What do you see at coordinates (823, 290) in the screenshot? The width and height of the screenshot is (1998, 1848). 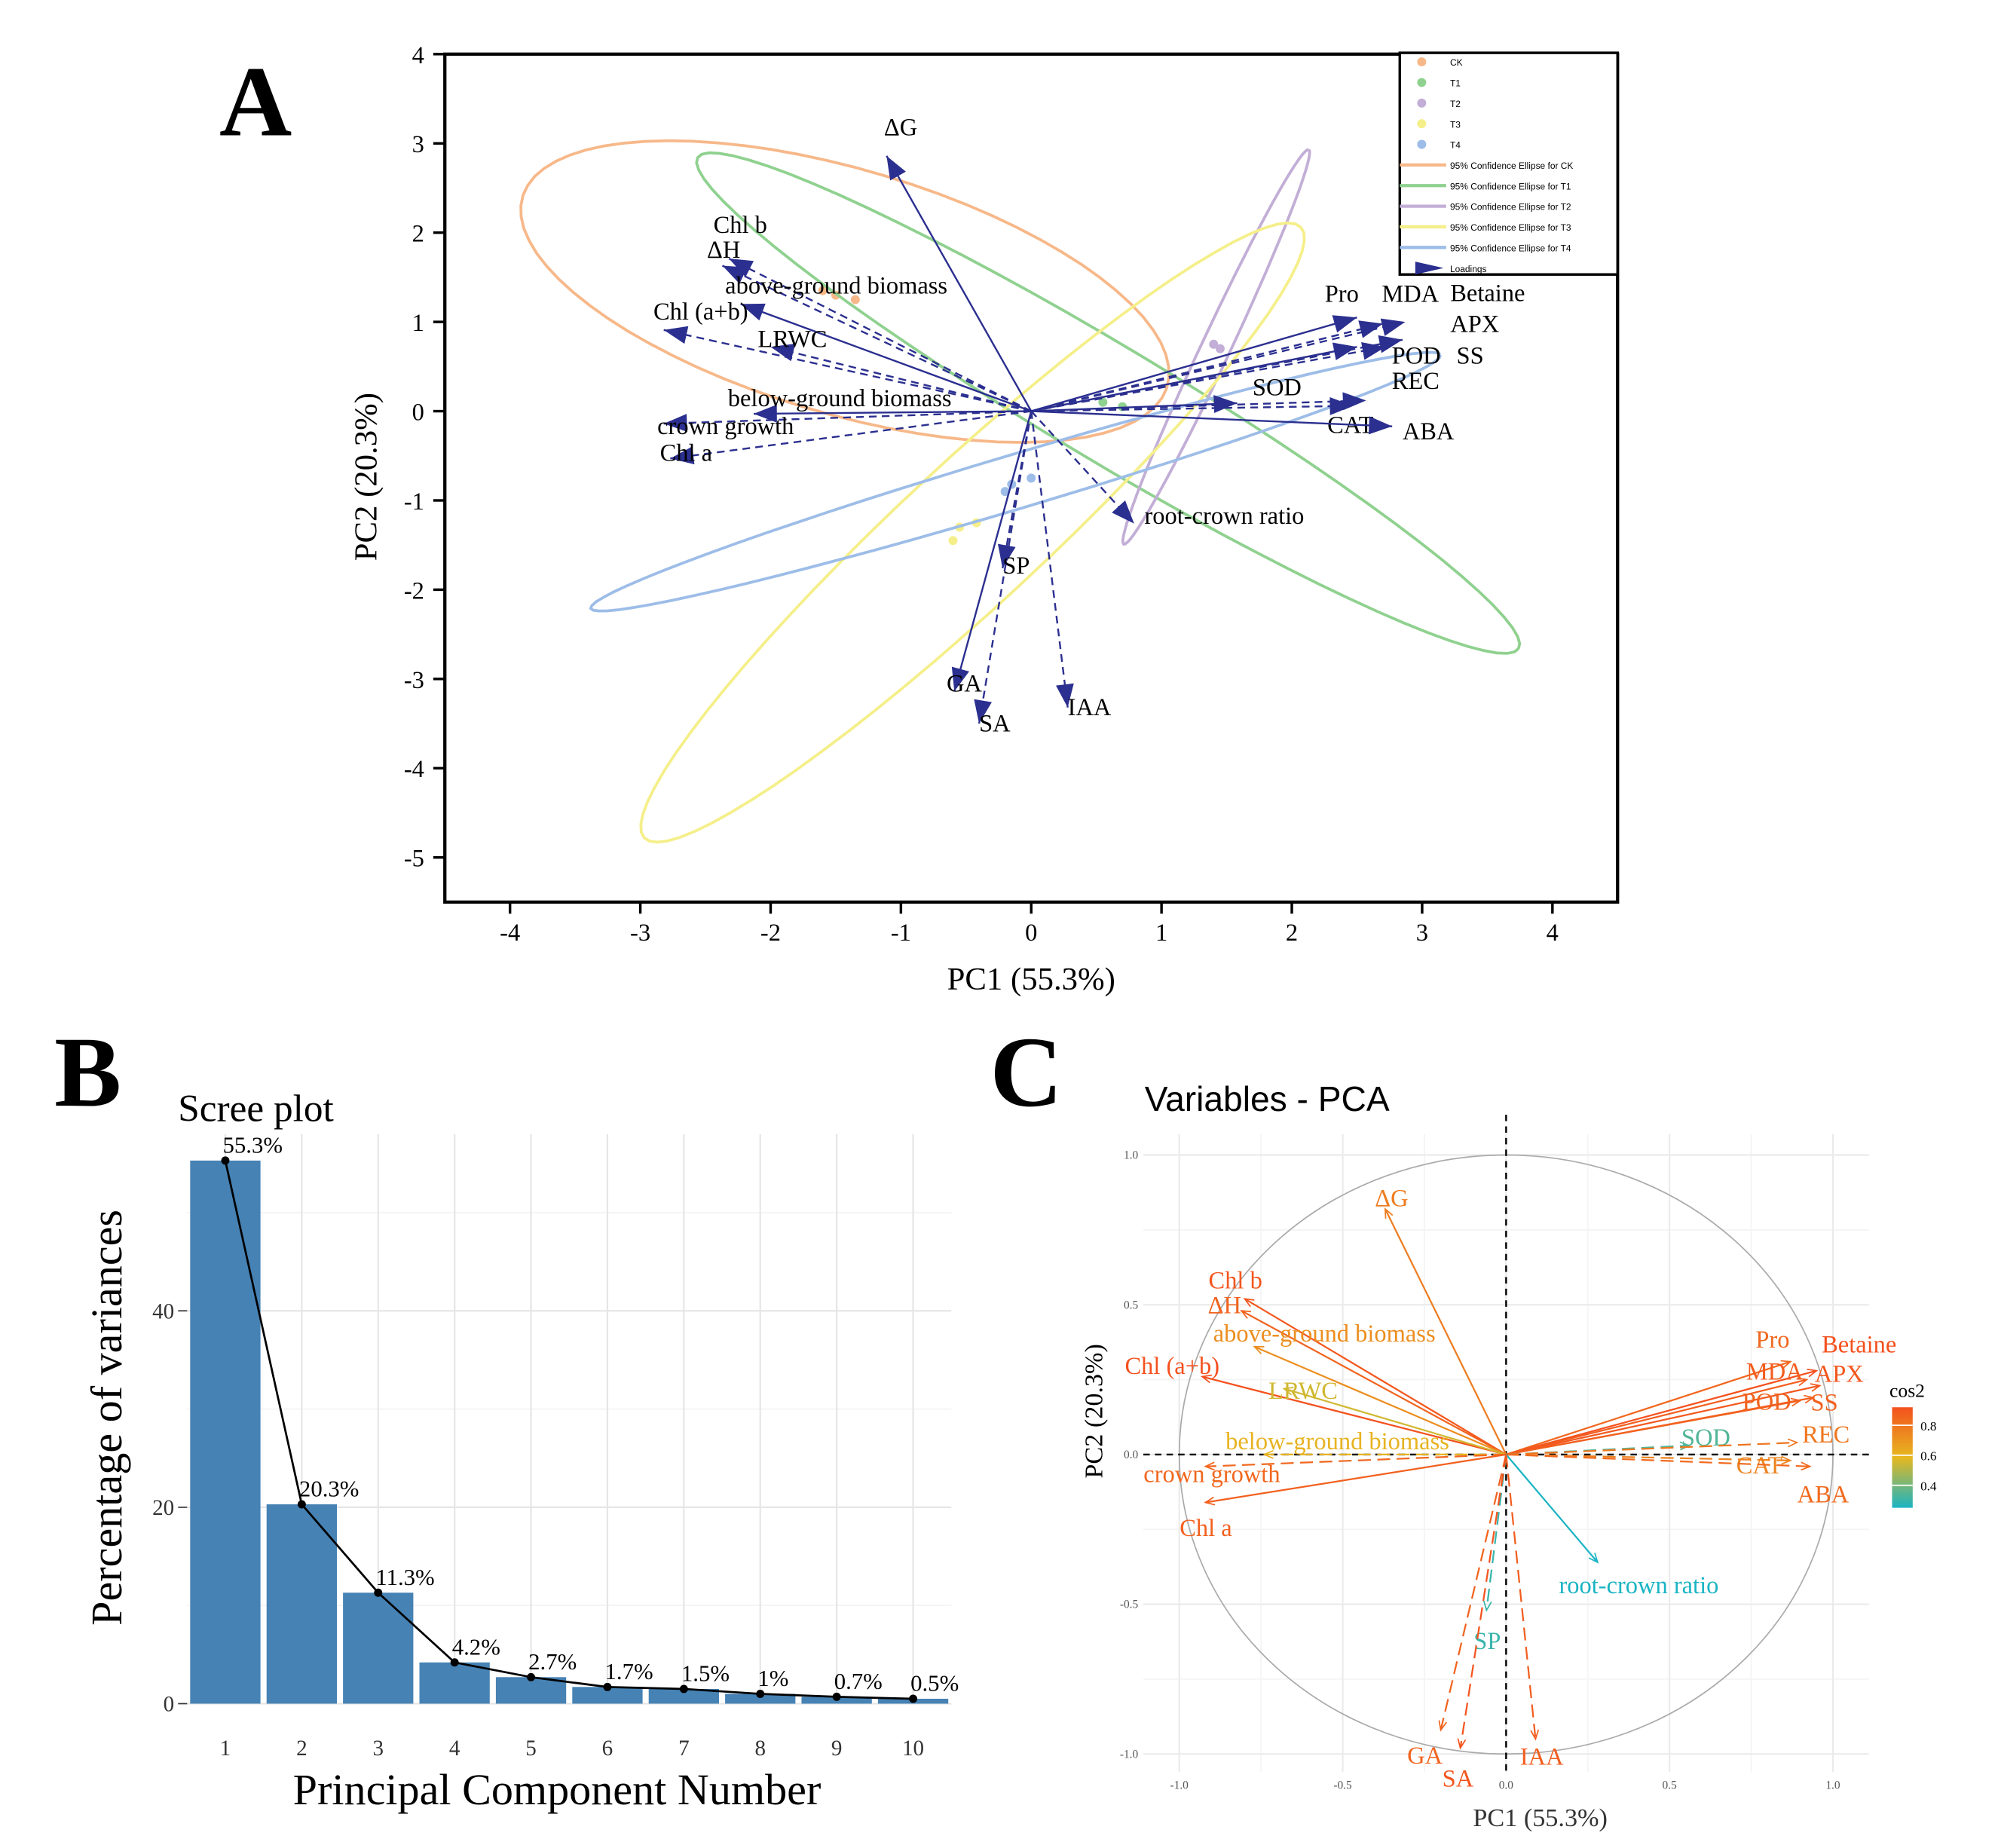 I see `score-point-ck` at bounding box center [823, 290].